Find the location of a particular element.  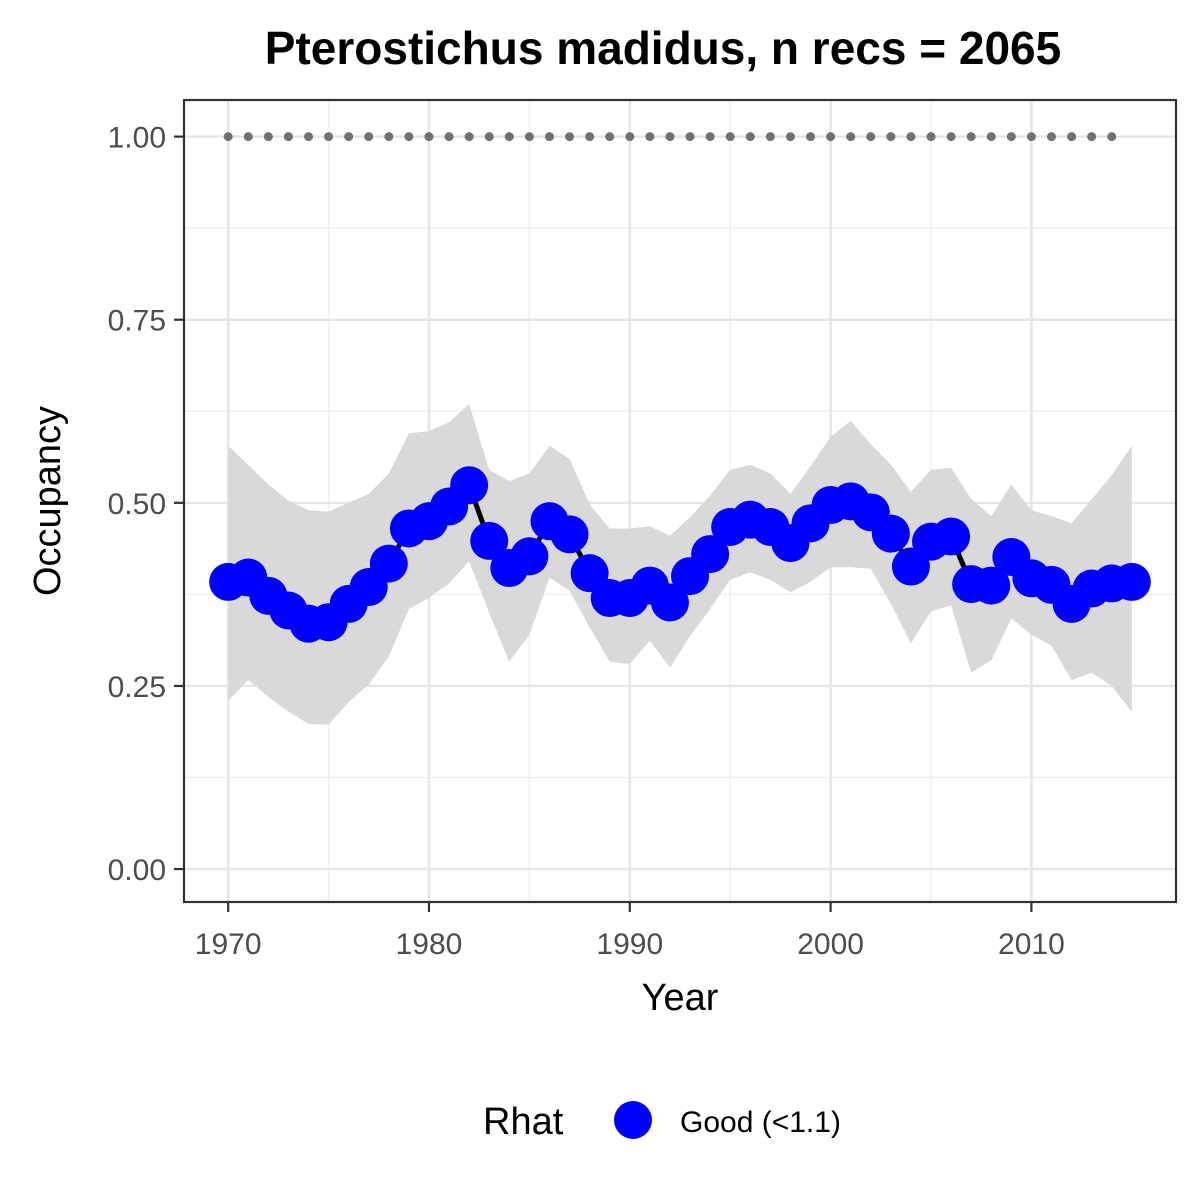

reference-line is located at coordinates (670, 137).